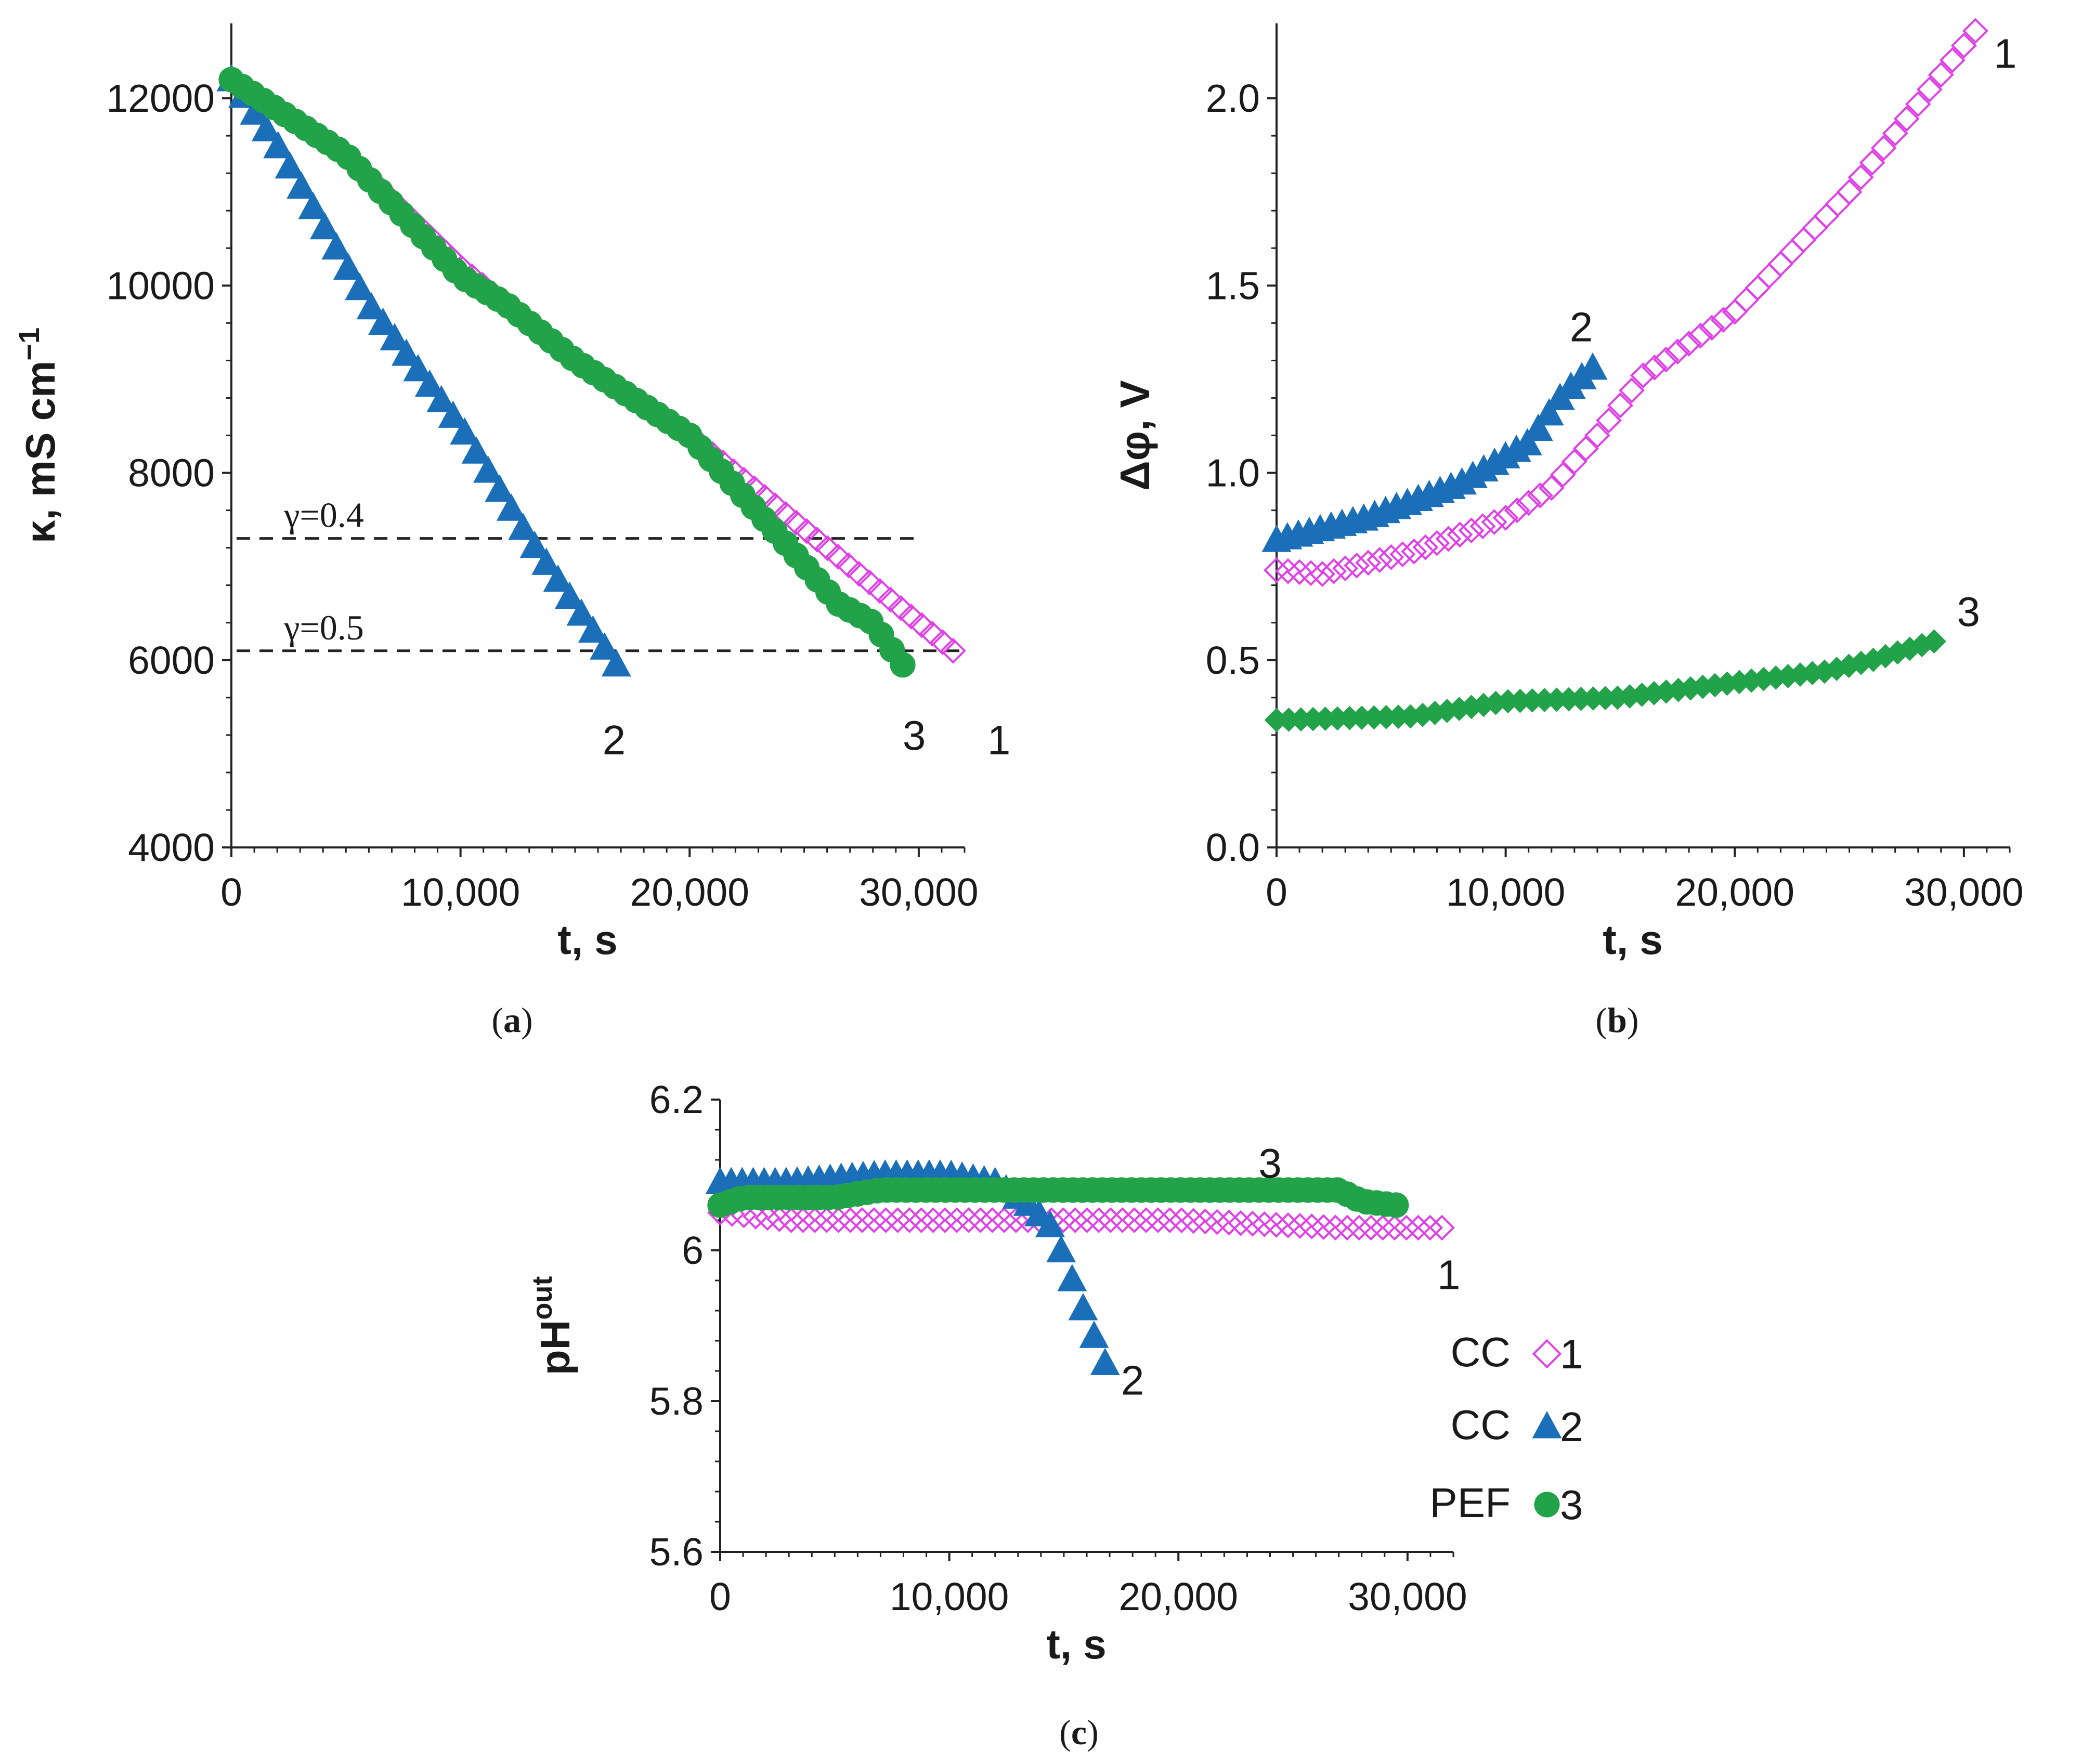 This screenshot has width=2082, height=1764. What do you see at coordinates (1480, 1425) in the screenshot?
I see `legend-label: CC` at bounding box center [1480, 1425].